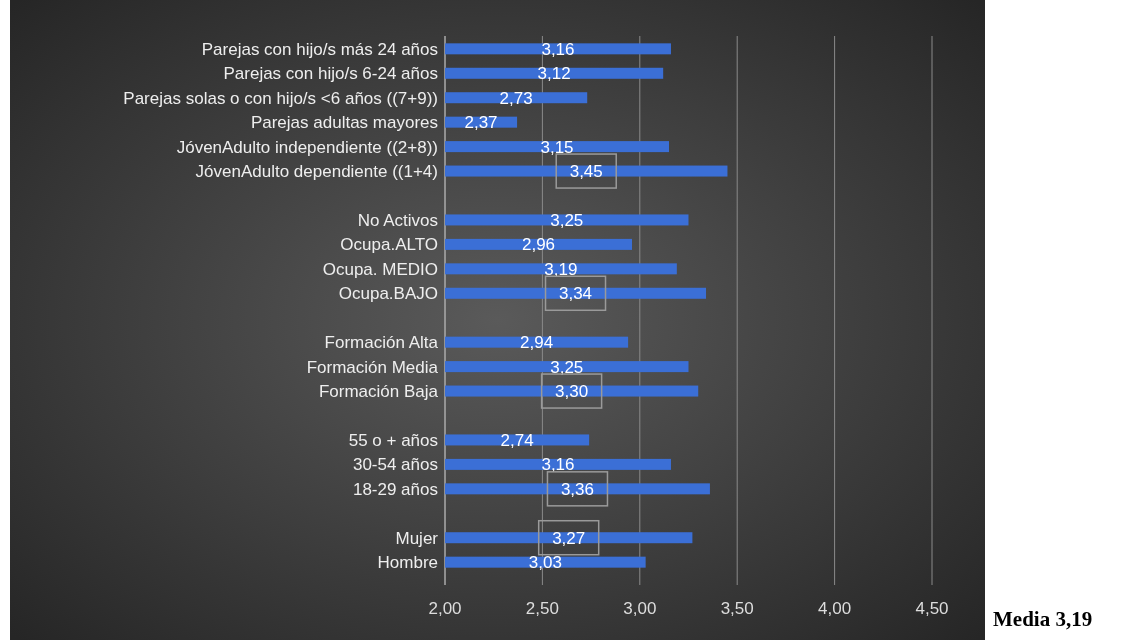  I want to click on y-tick-label: Formación Alta, so click(381, 343).